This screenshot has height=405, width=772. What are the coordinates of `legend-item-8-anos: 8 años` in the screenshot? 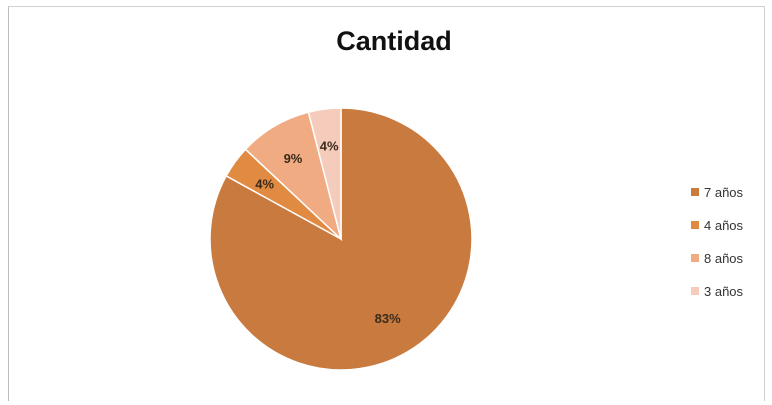 It's located at (717, 258).